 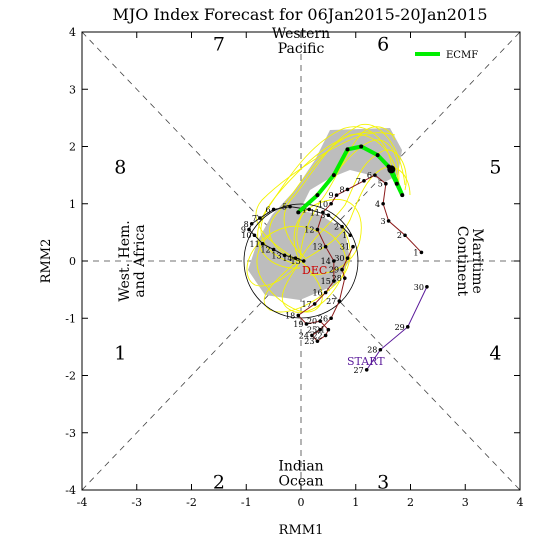 What do you see at coordinates (140, 260) in the screenshot?
I see `region-label-line: and Africa` at bounding box center [140, 260].